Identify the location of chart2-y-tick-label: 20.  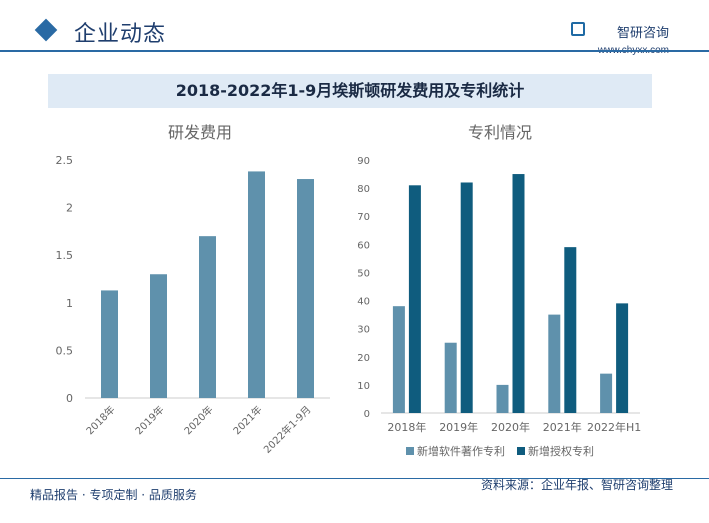
(363, 358).